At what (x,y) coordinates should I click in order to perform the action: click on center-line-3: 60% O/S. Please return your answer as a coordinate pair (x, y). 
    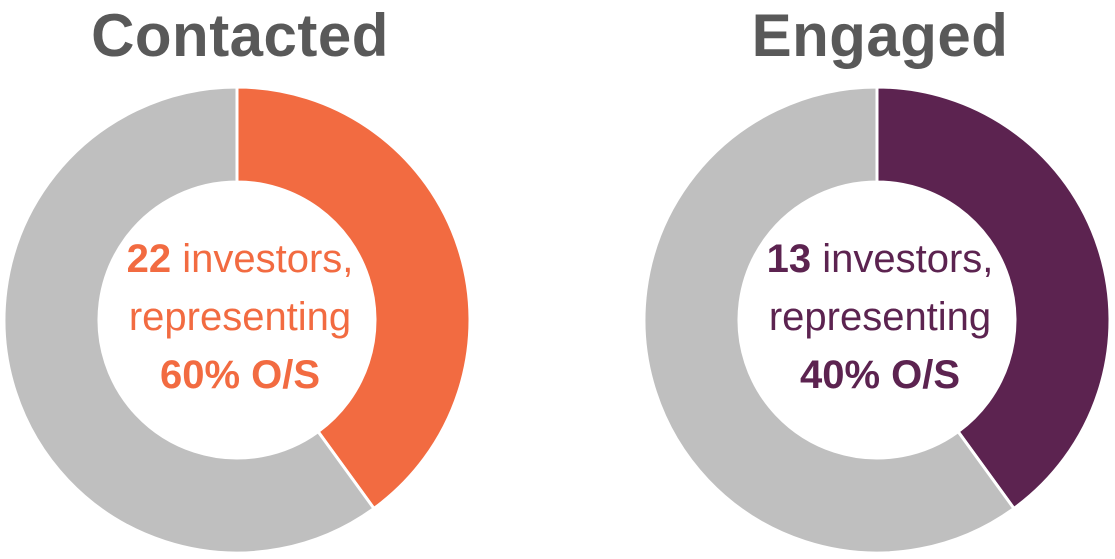
    Looking at the image, I should click on (240, 375).